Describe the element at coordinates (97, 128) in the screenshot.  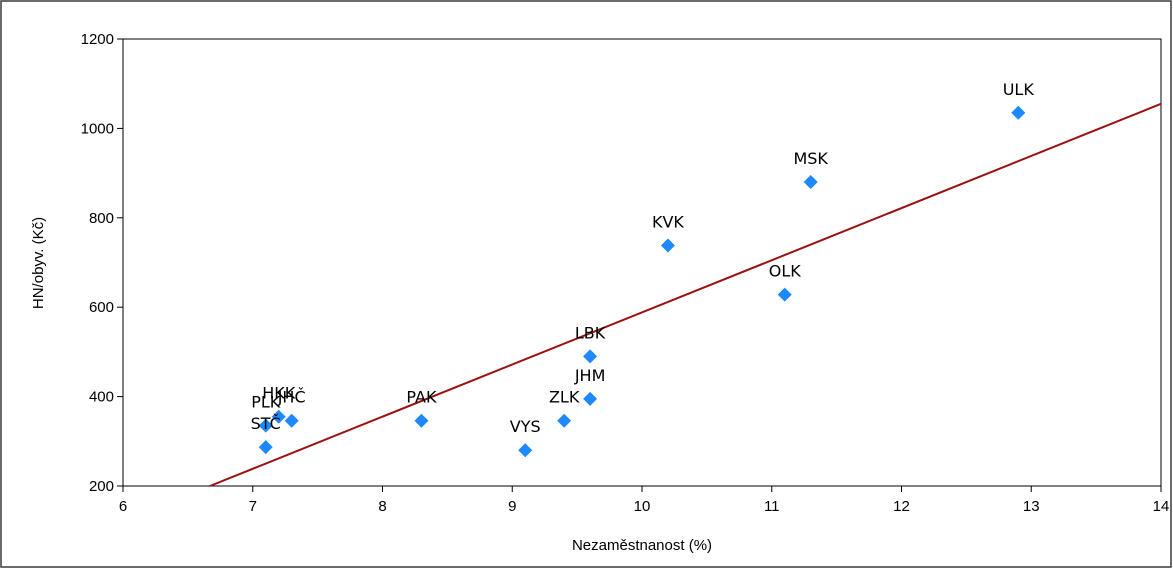
I see `y-tick-label: 1000` at that location.